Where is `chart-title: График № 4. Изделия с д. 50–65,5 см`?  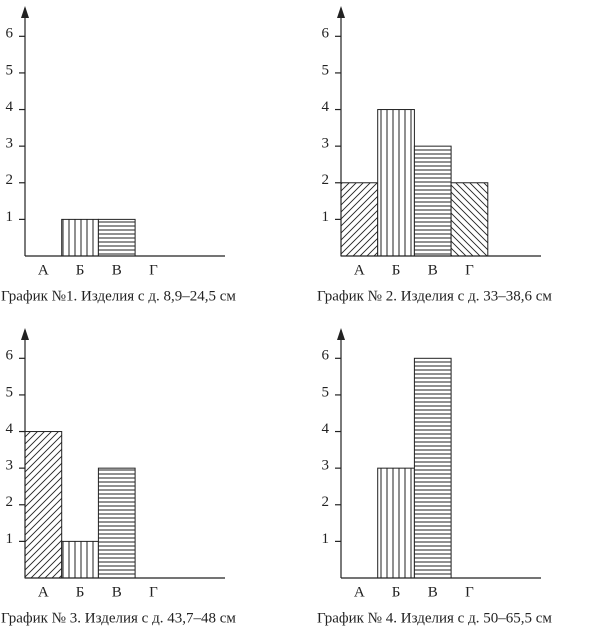
chart-title: График № 4. Изделия с д. 50–65,5 см is located at coordinates (434, 618).